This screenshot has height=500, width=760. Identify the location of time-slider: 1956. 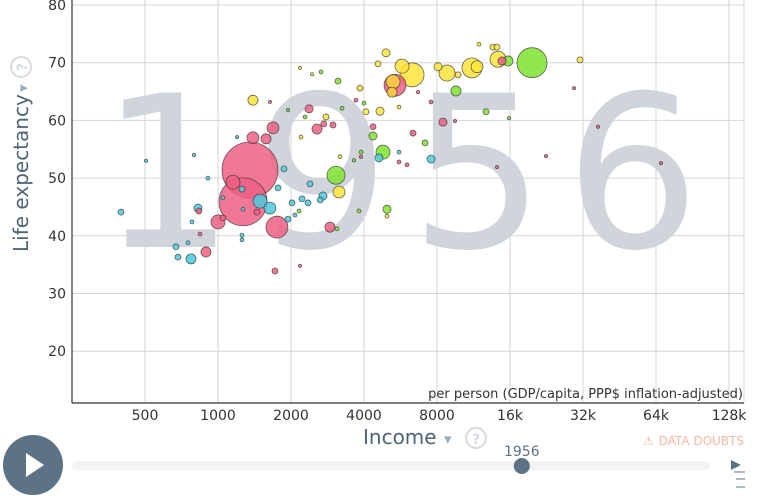
(391, 459).